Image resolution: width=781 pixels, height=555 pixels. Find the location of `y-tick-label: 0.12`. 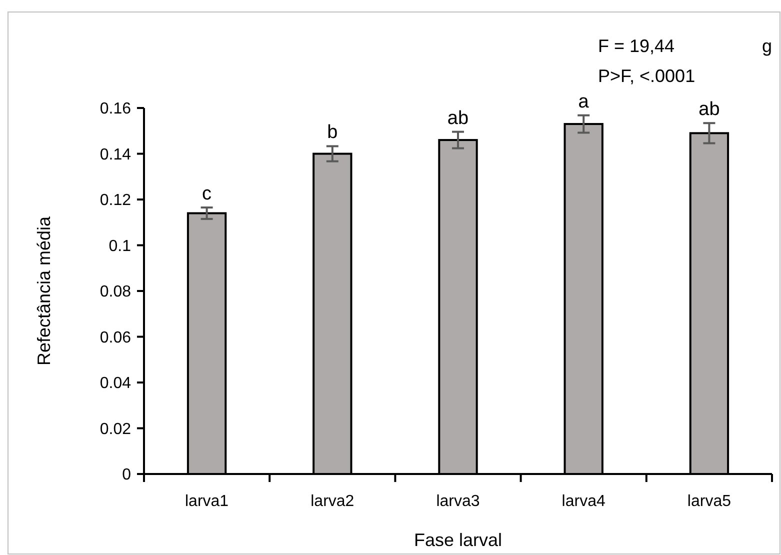

y-tick-label: 0.12 is located at coordinates (116, 201).